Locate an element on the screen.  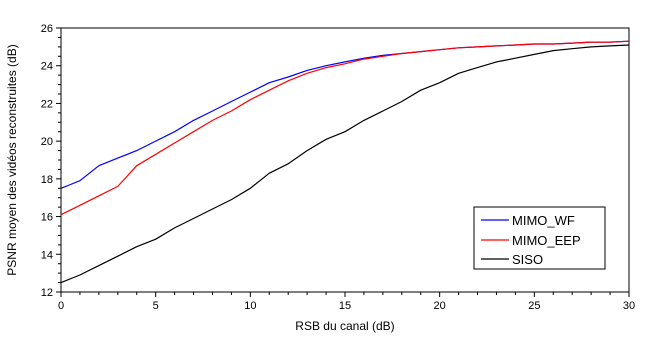
y-tick-label: 14 is located at coordinates (47, 255).